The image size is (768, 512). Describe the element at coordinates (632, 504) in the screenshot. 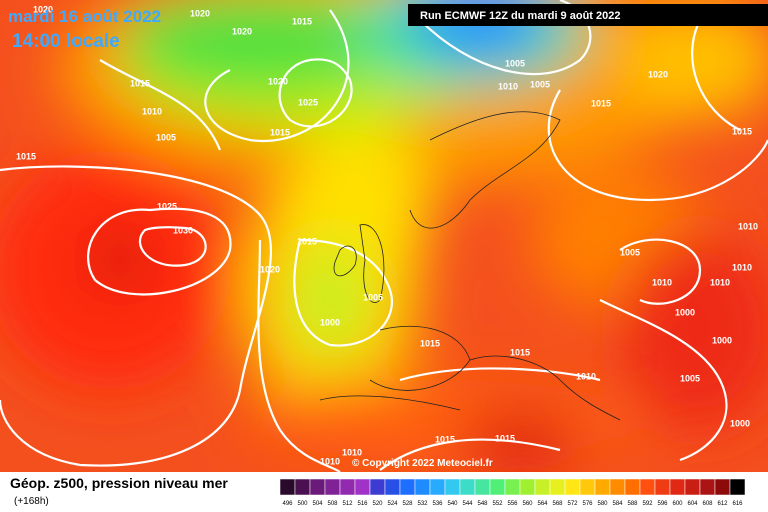

I see `scale-label: 588` at that location.